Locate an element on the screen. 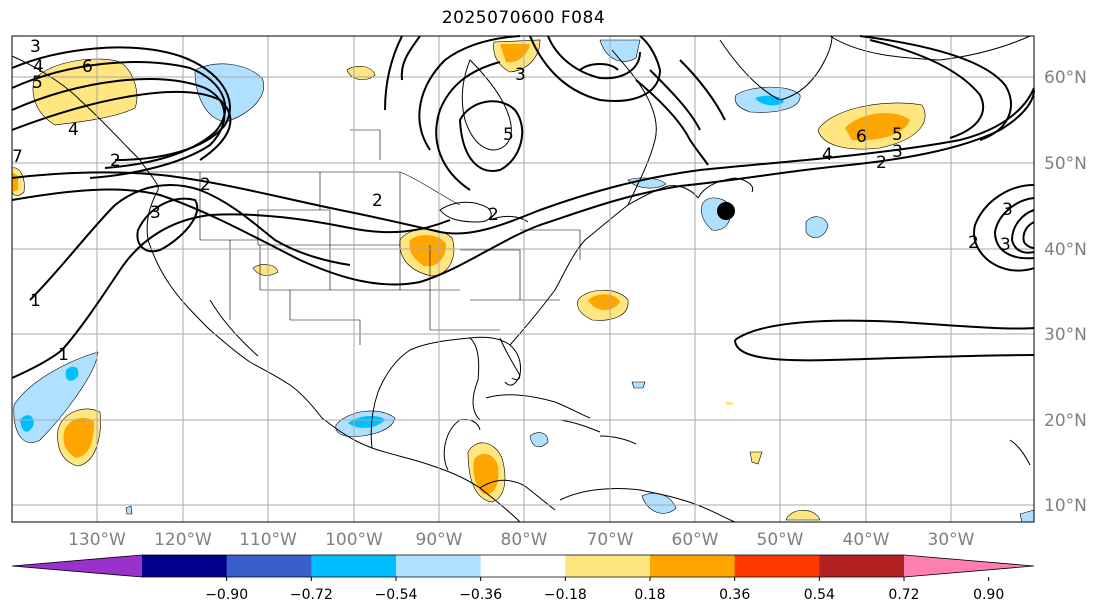 This screenshot has width=1105, height=615. lon-label: 50°W is located at coordinates (780, 540).